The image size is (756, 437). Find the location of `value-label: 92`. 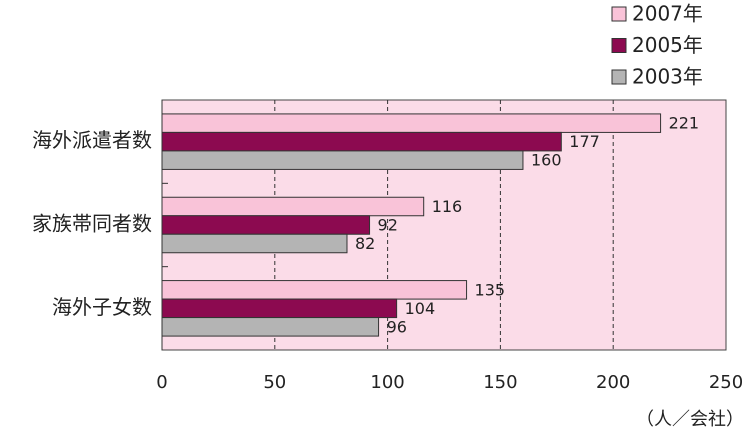

value-label: 92 is located at coordinates (388, 225).